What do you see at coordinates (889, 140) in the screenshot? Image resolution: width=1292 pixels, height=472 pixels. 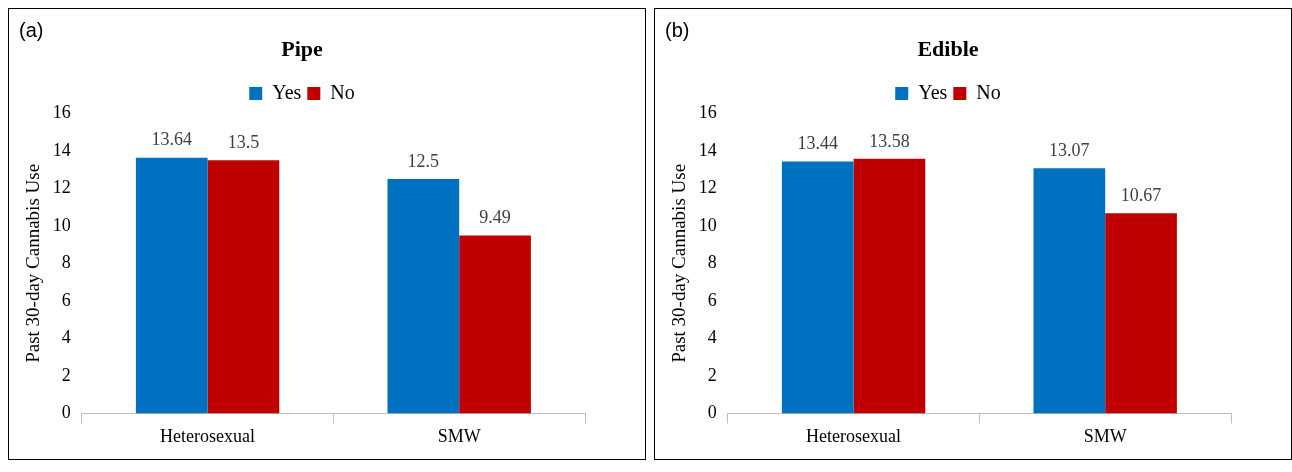 I see `data-label: 13.58` at bounding box center [889, 140].